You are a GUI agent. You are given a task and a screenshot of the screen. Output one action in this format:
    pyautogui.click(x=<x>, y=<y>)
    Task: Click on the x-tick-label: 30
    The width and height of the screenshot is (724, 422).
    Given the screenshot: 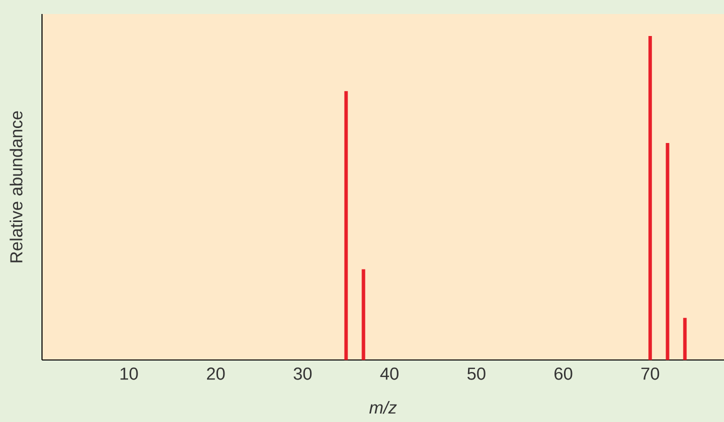 What is the action you would take?
    pyautogui.click(x=303, y=374)
    